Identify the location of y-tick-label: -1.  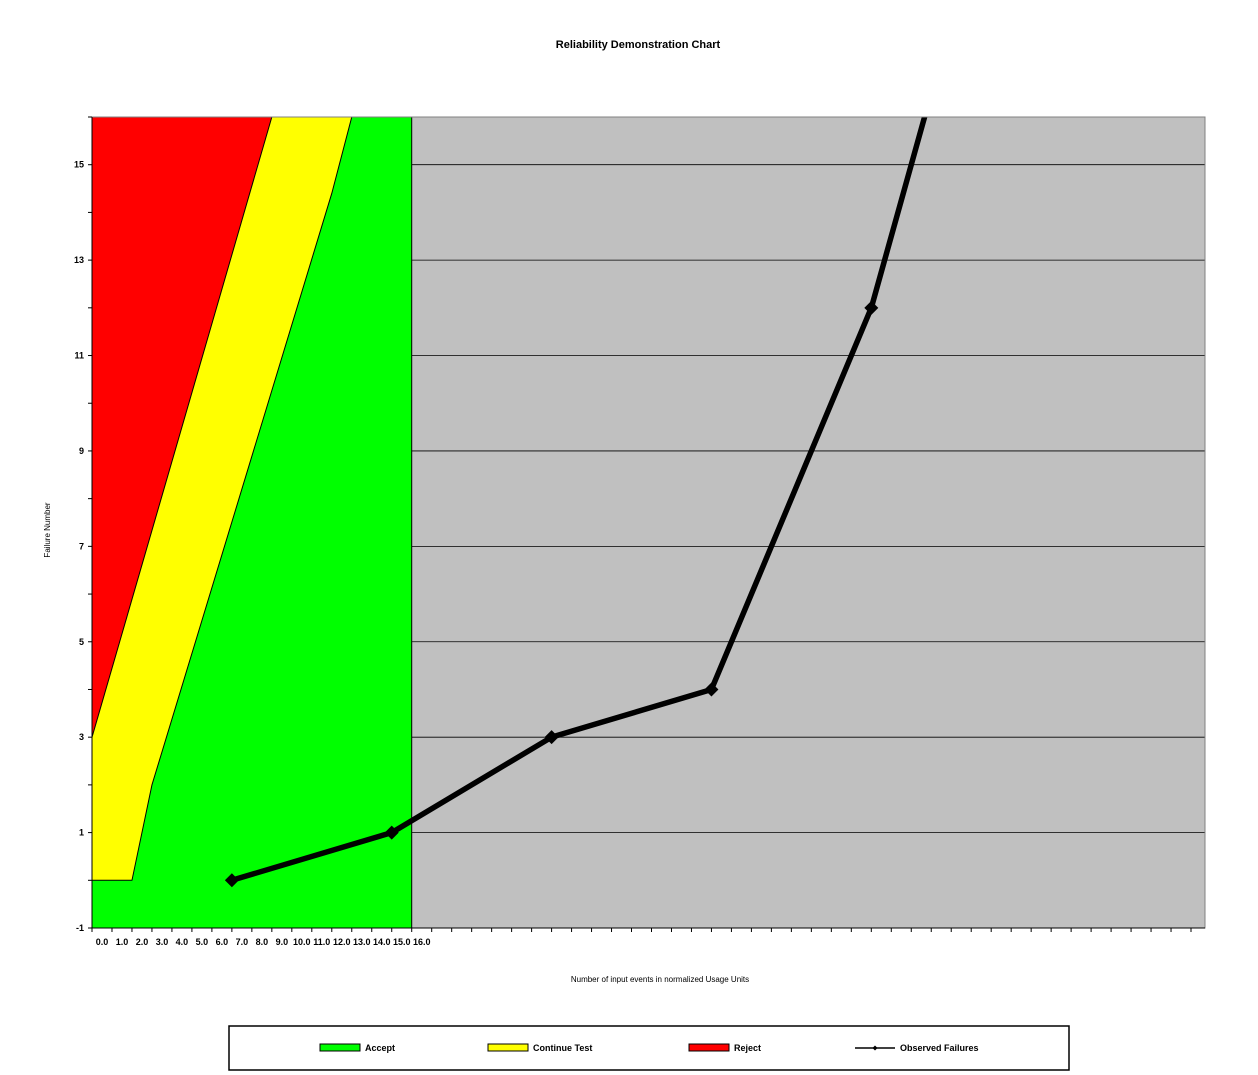
(80, 928).